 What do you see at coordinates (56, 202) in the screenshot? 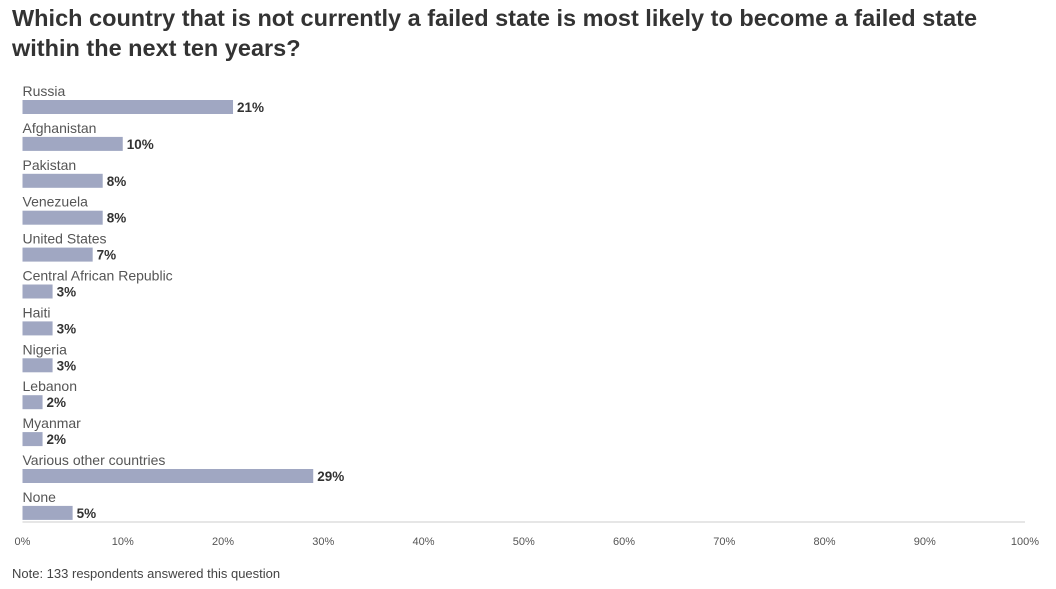
I see `category-label: Venezuela` at bounding box center [56, 202].